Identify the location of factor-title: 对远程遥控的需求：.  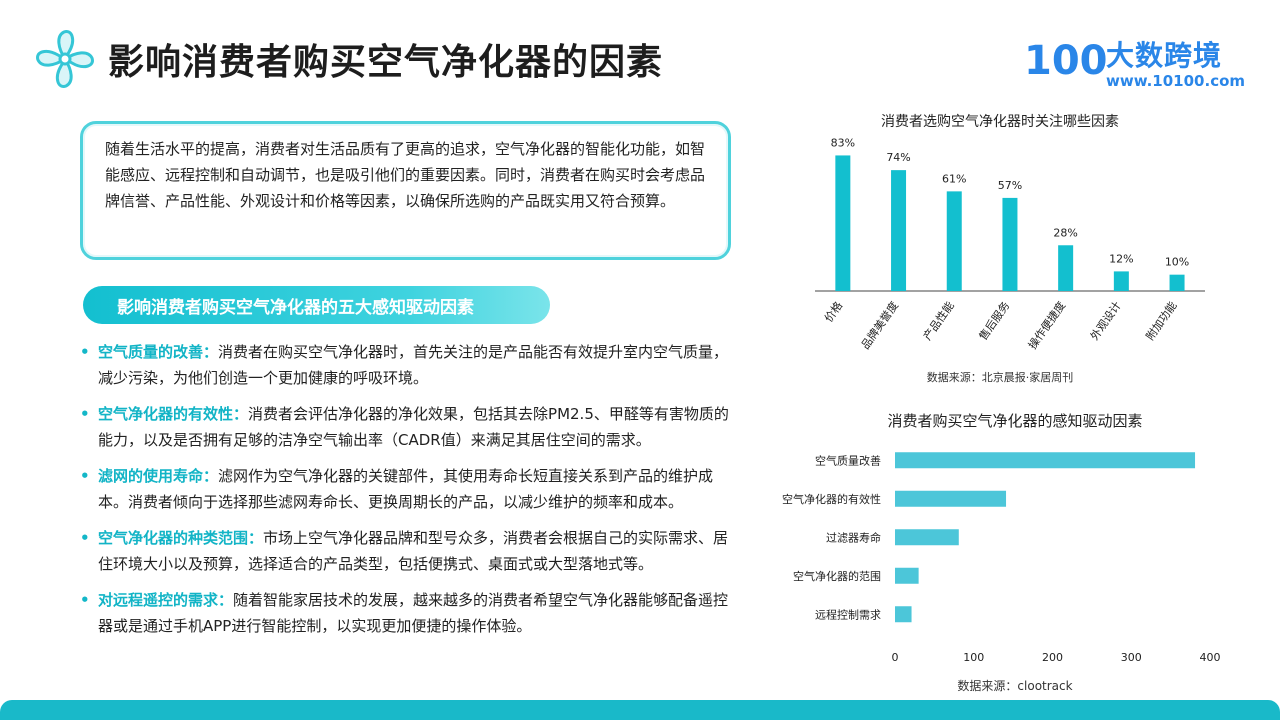
(166, 600).